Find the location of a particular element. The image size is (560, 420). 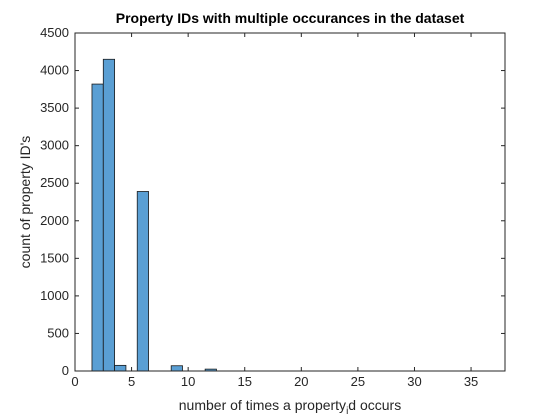

x-tick-label: 30 is located at coordinates (414, 381).